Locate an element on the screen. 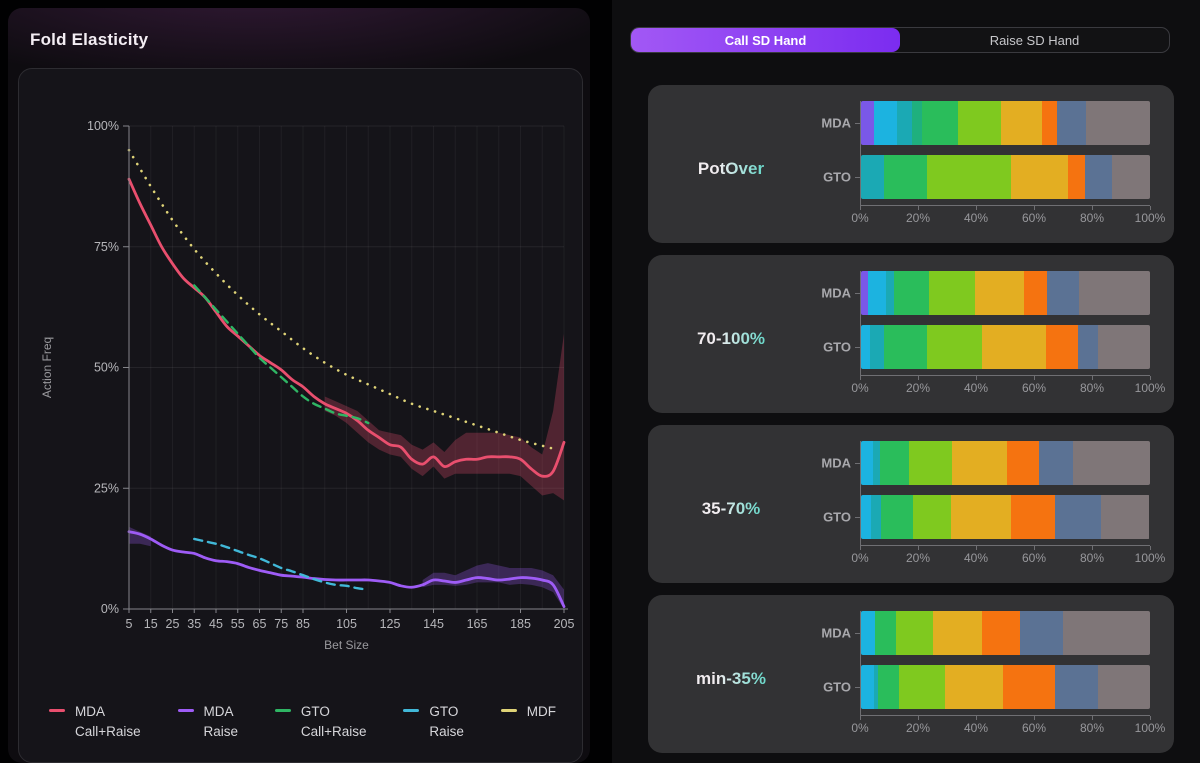 The width and height of the screenshot is (1200, 763). x-tick-label: 45 is located at coordinates (216, 624).